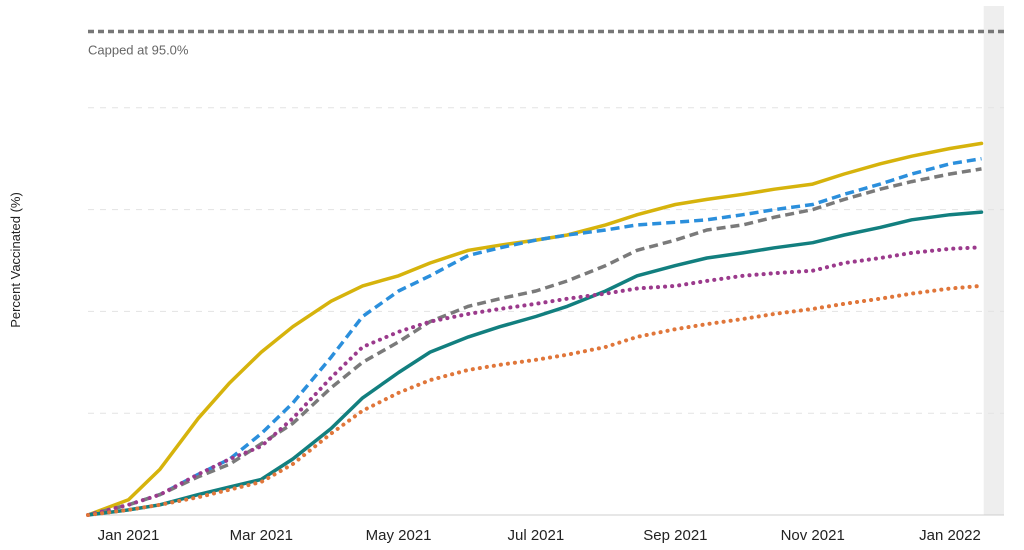 This screenshot has height=550, width=1024. What do you see at coordinates (675, 535) in the screenshot?
I see `x-tick-label: Sep 2021` at bounding box center [675, 535].